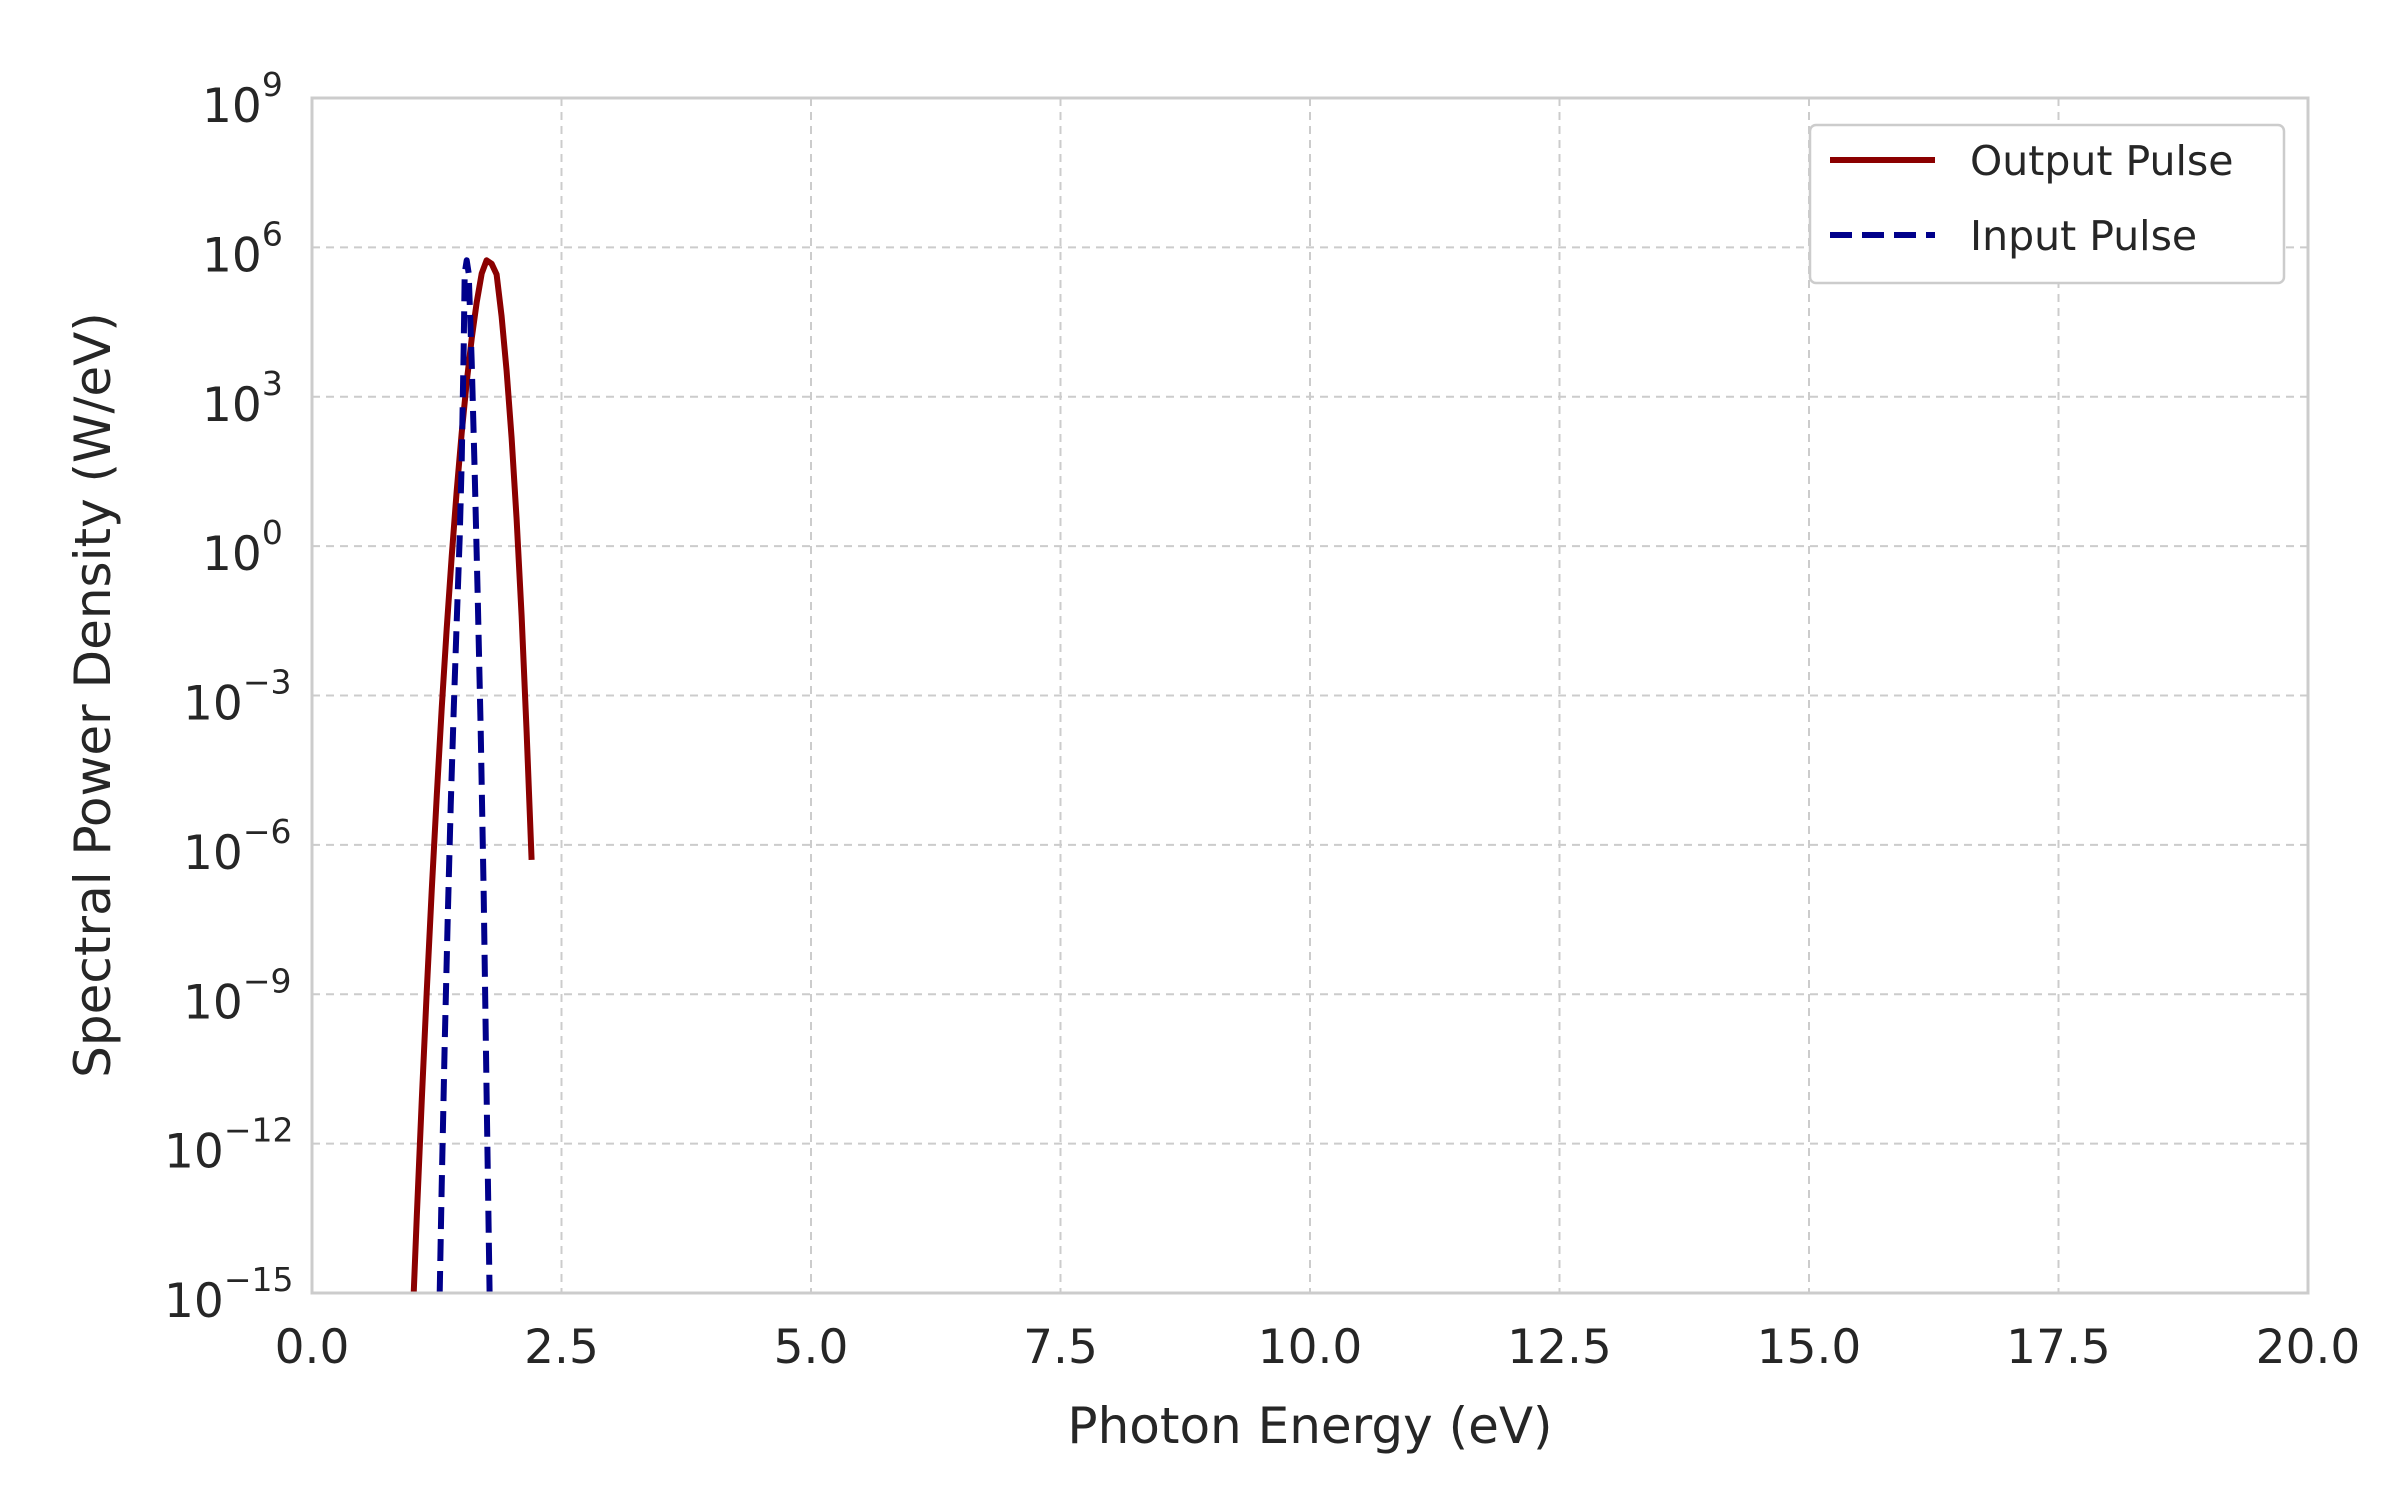 Image resolution: width=2400 pixels, height=1500 pixels. Describe the element at coordinates (464, 775) in the screenshot. I see `series-line-input-pulse` at that location.